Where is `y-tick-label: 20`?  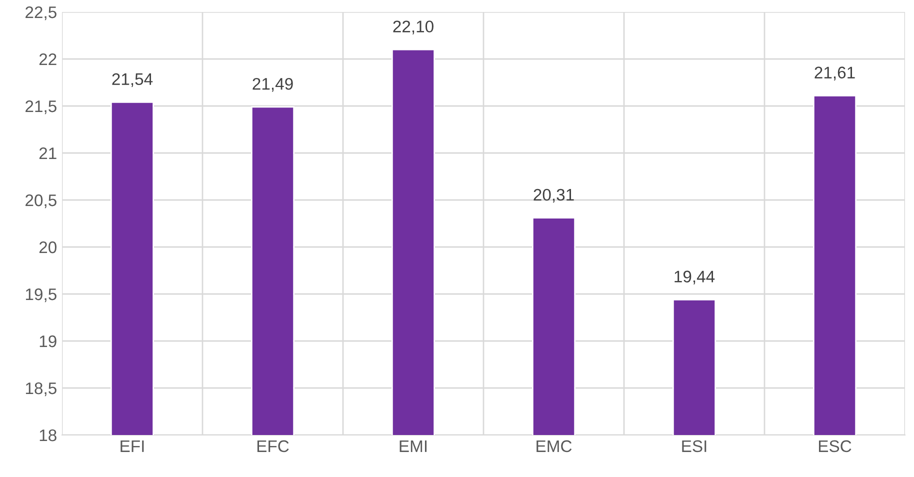 y-tick-label: 20 is located at coordinates (47, 247).